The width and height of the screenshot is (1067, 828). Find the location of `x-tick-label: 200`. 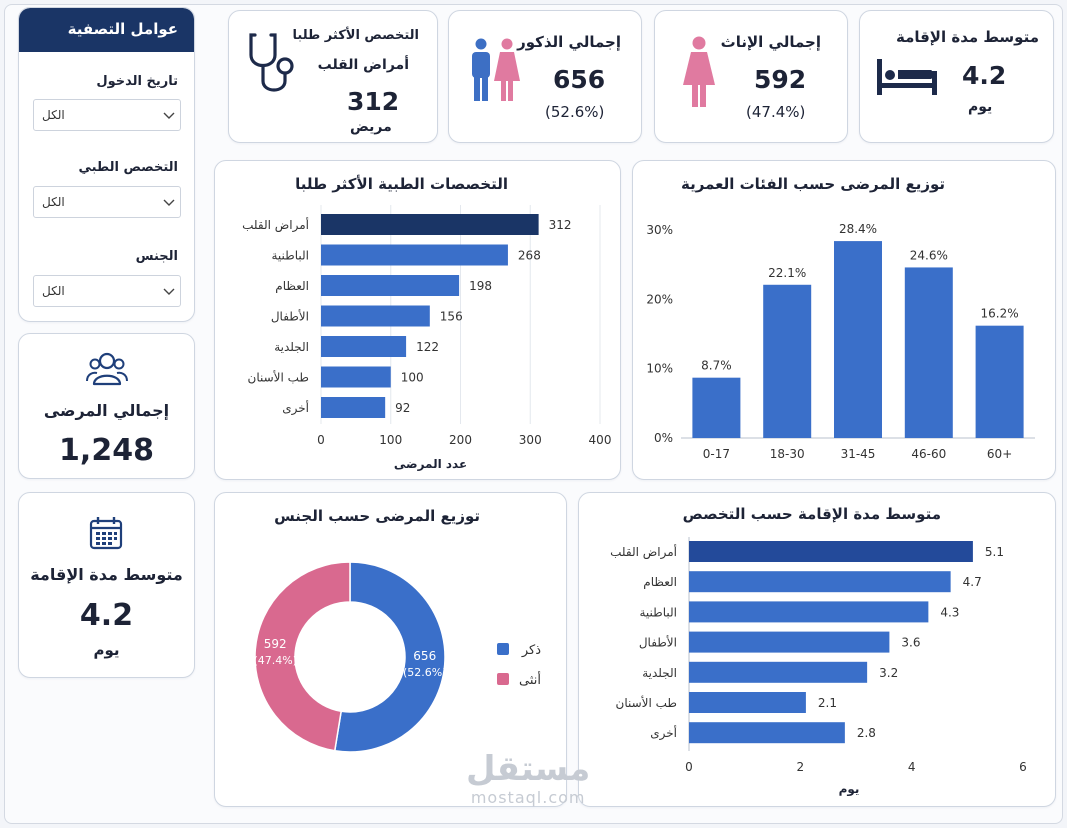

x-tick-label: 200 is located at coordinates (460, 440).